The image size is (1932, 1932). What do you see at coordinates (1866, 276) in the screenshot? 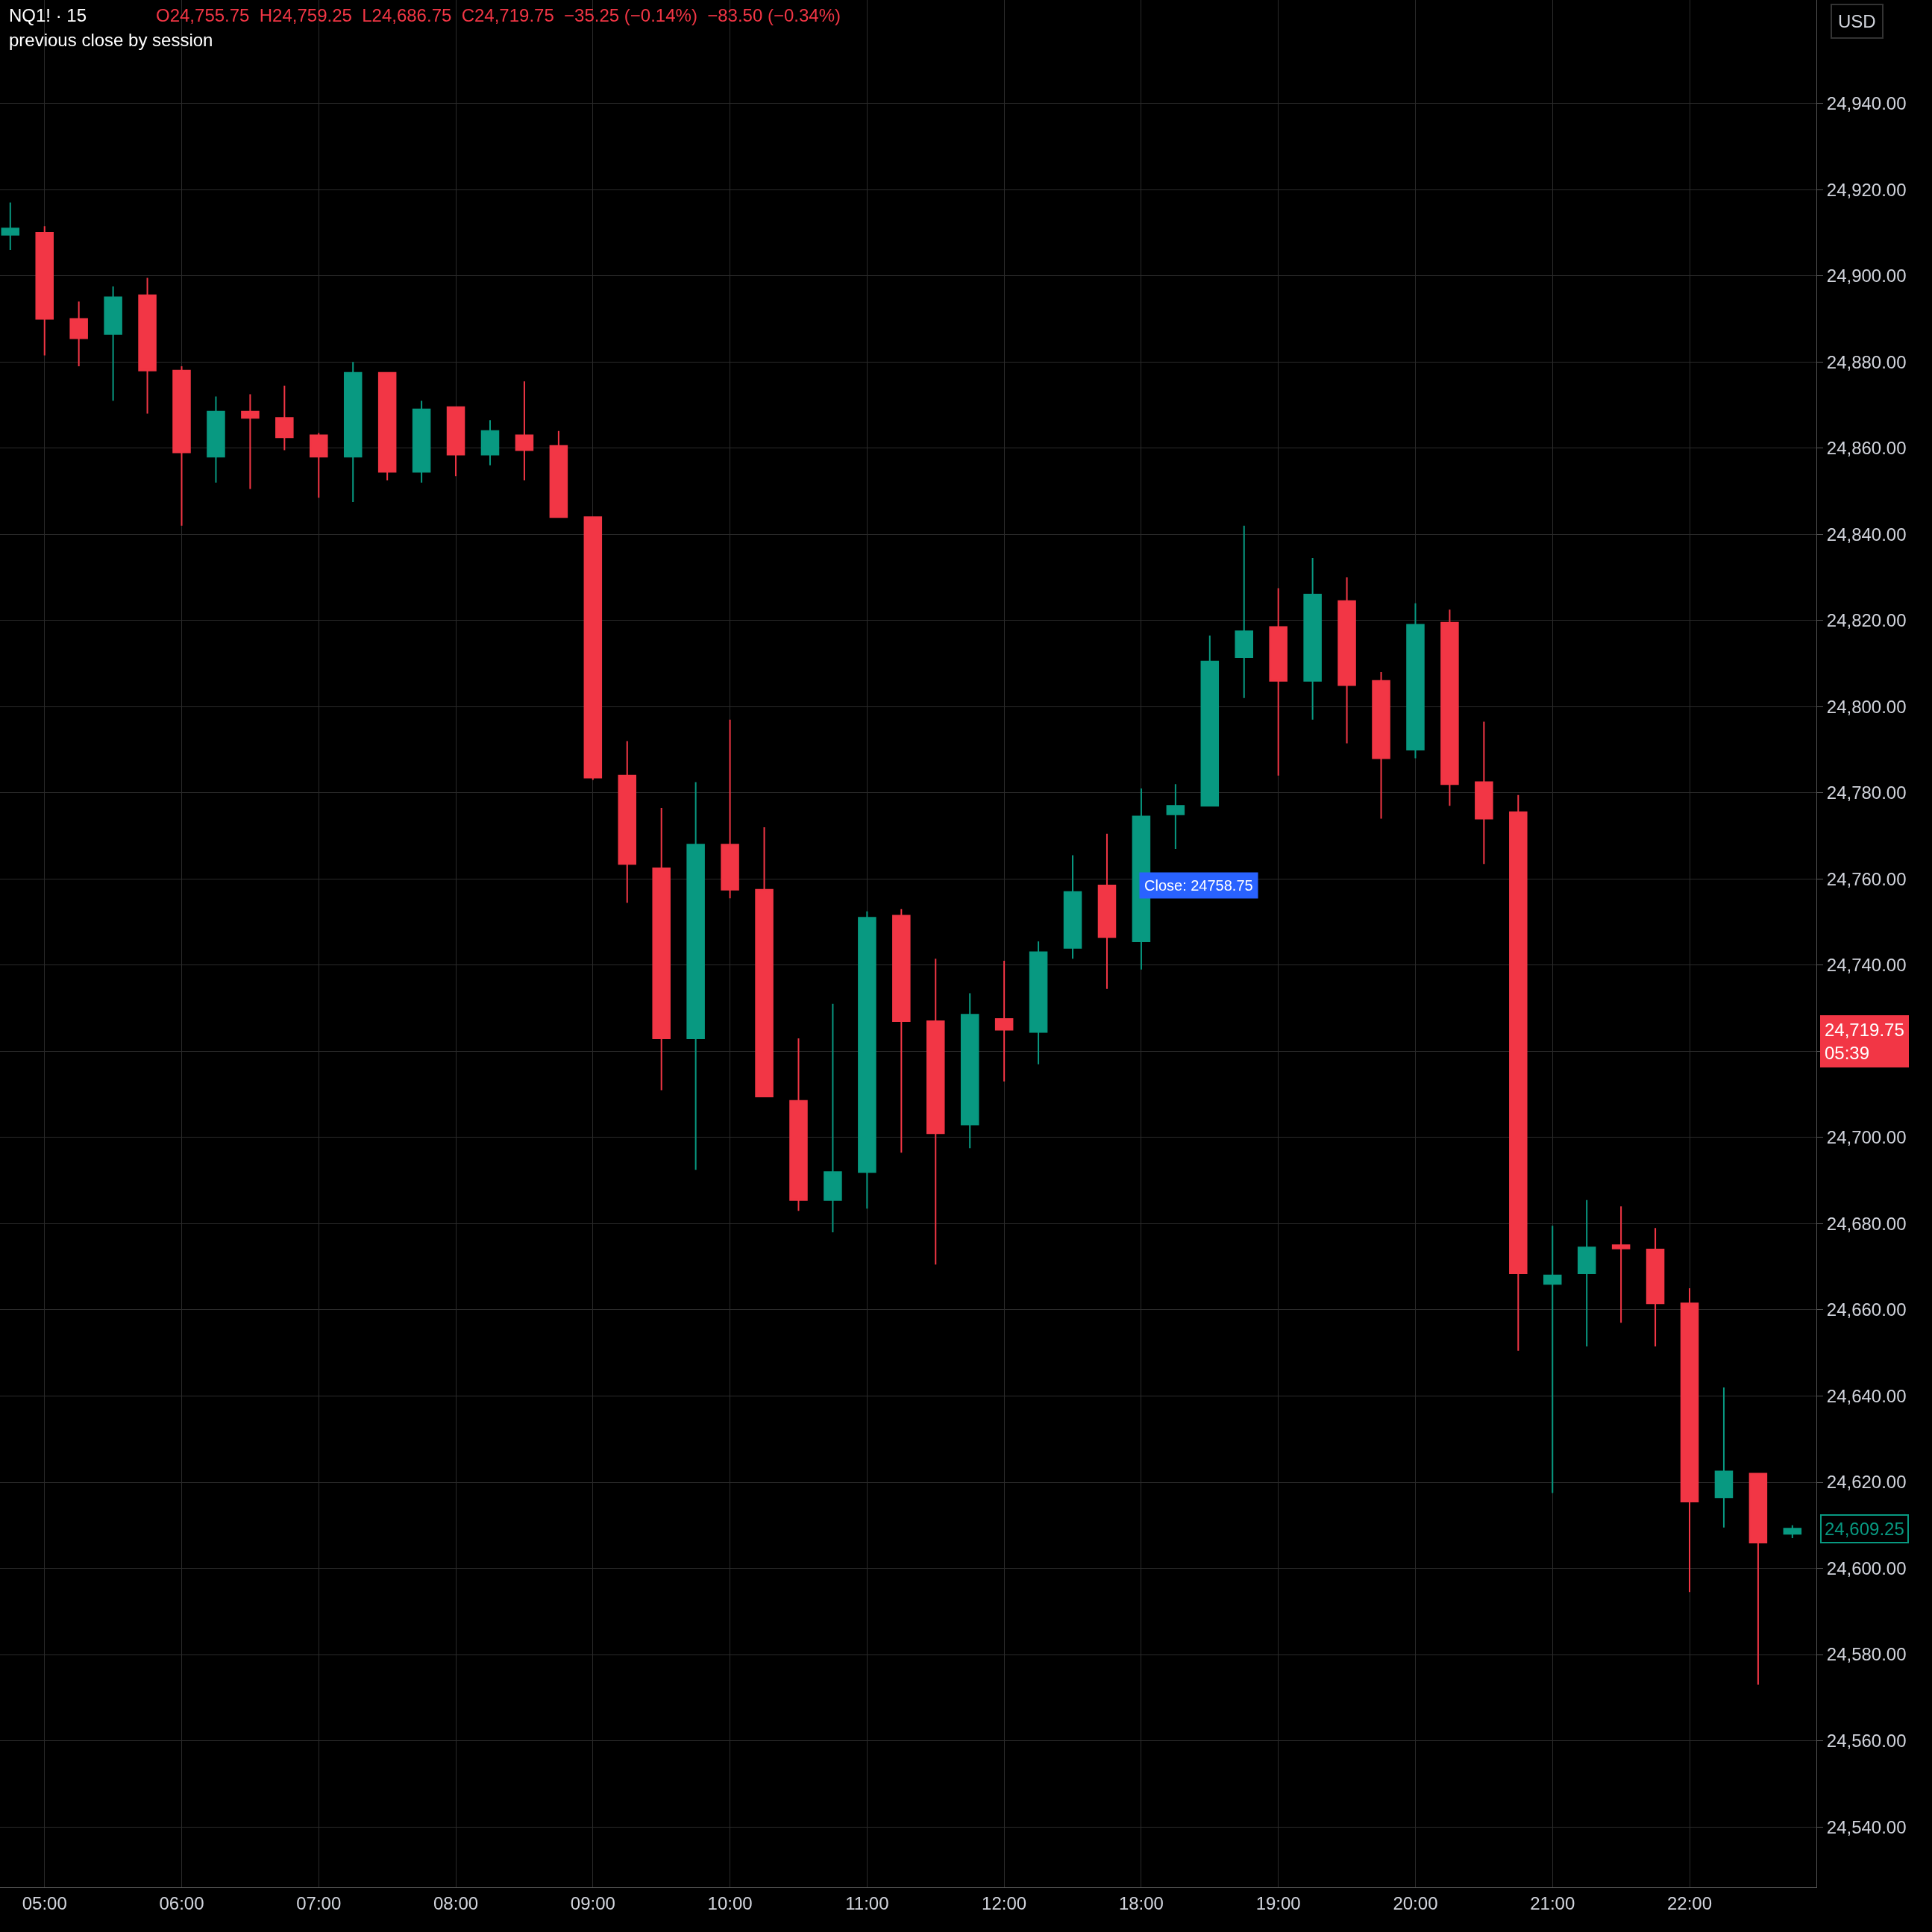
I see `y-tick-label: 24,900.00` at bounding box center [1866, 276].